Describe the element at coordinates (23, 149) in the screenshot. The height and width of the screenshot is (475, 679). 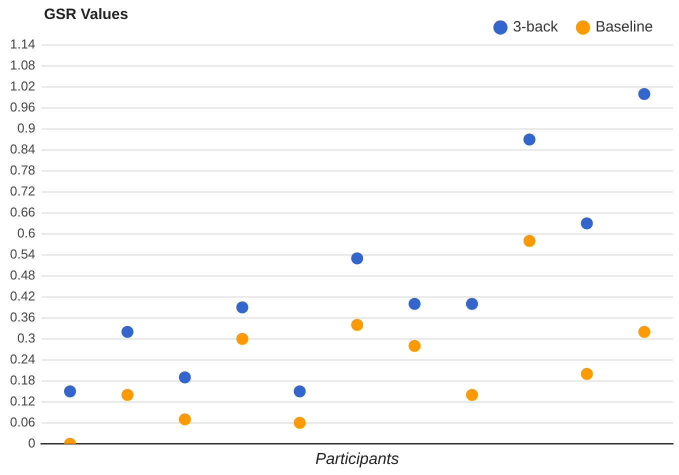
I see `y-tick-label: 0.84` at that location.